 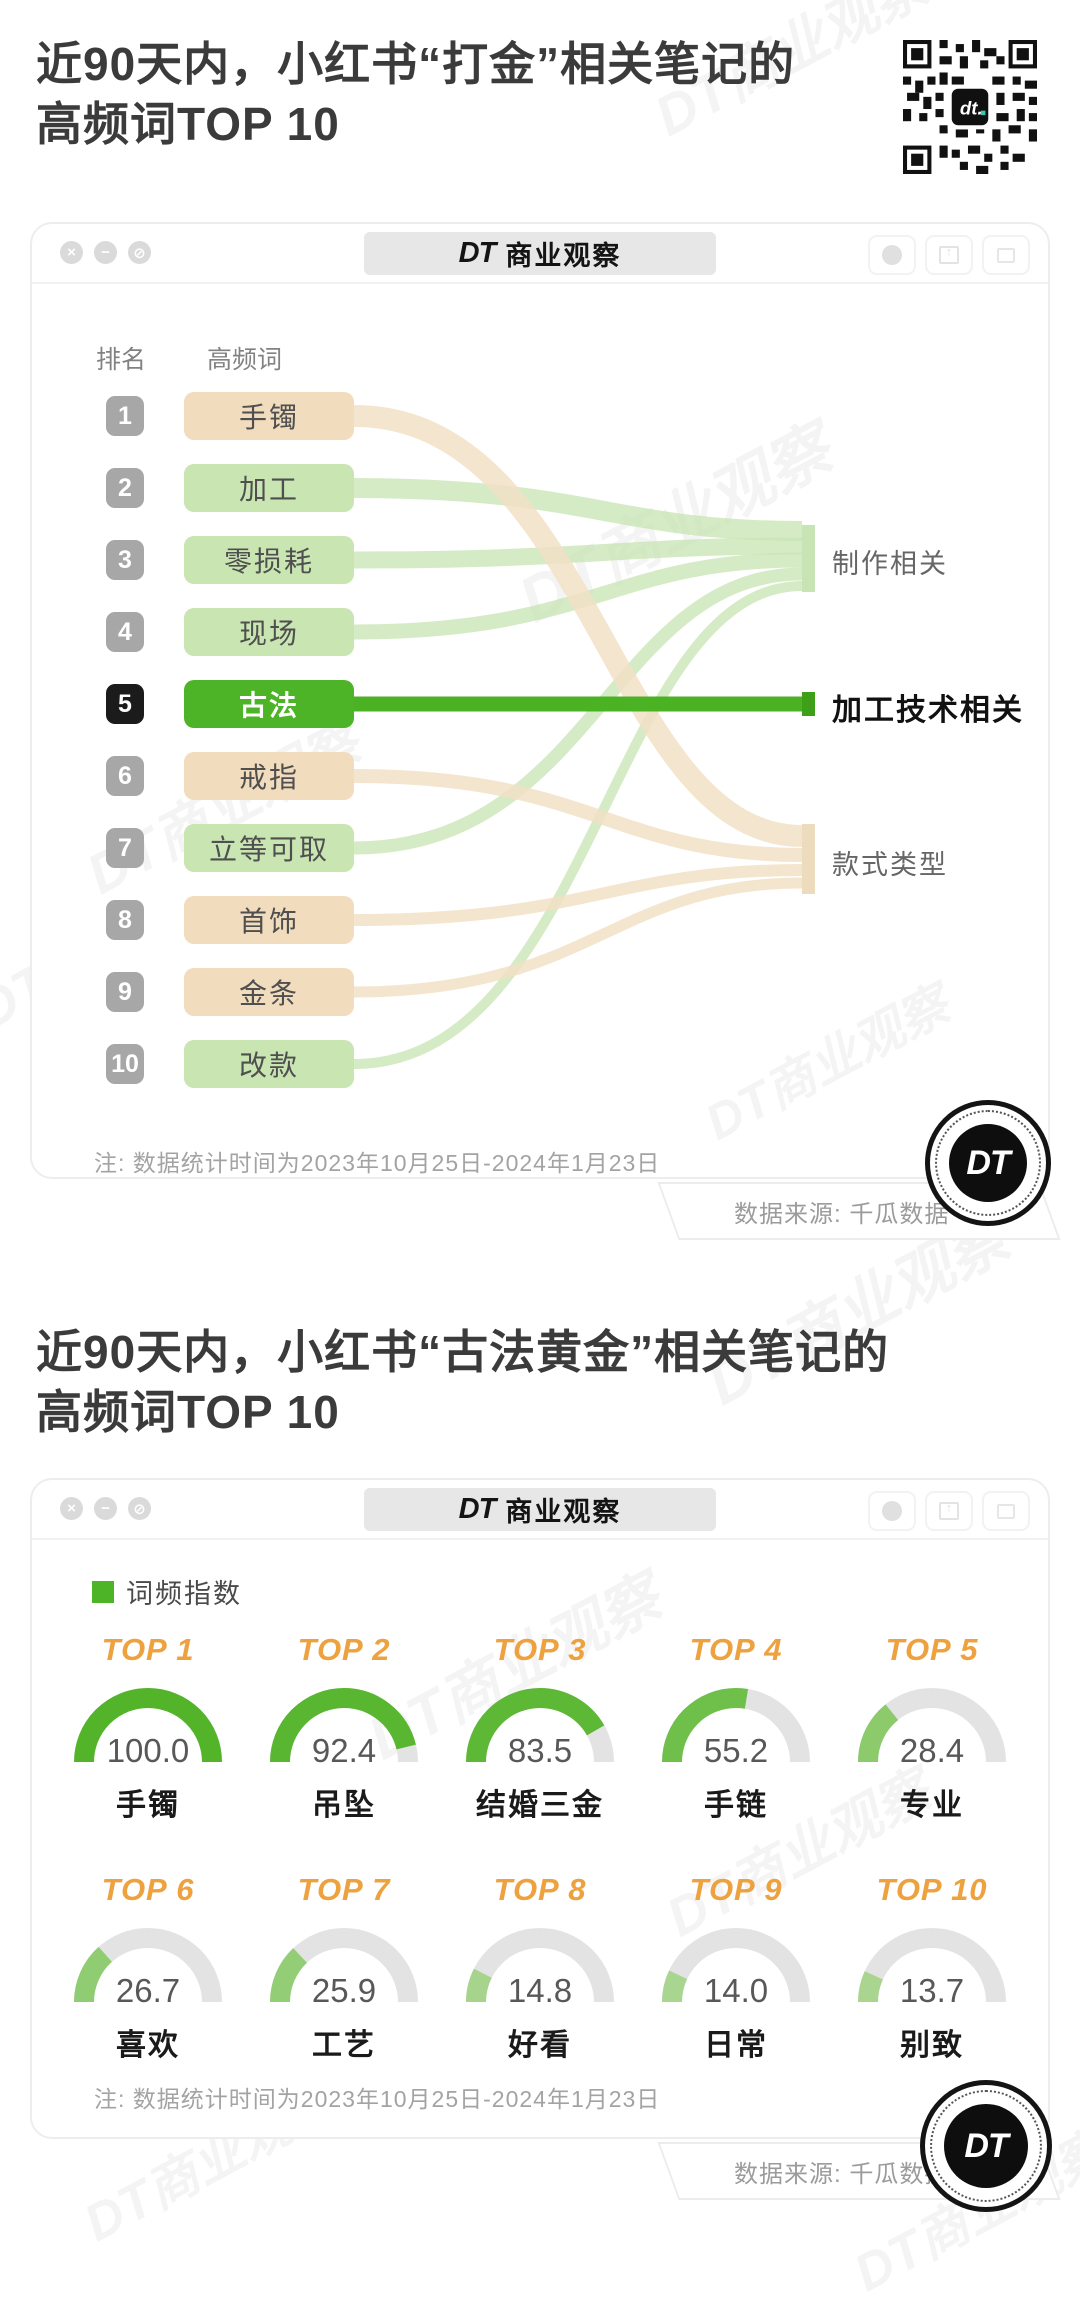 I want to click on gauge: TOP 3 83.5 结婚三金, so click(x=540, y=1728).